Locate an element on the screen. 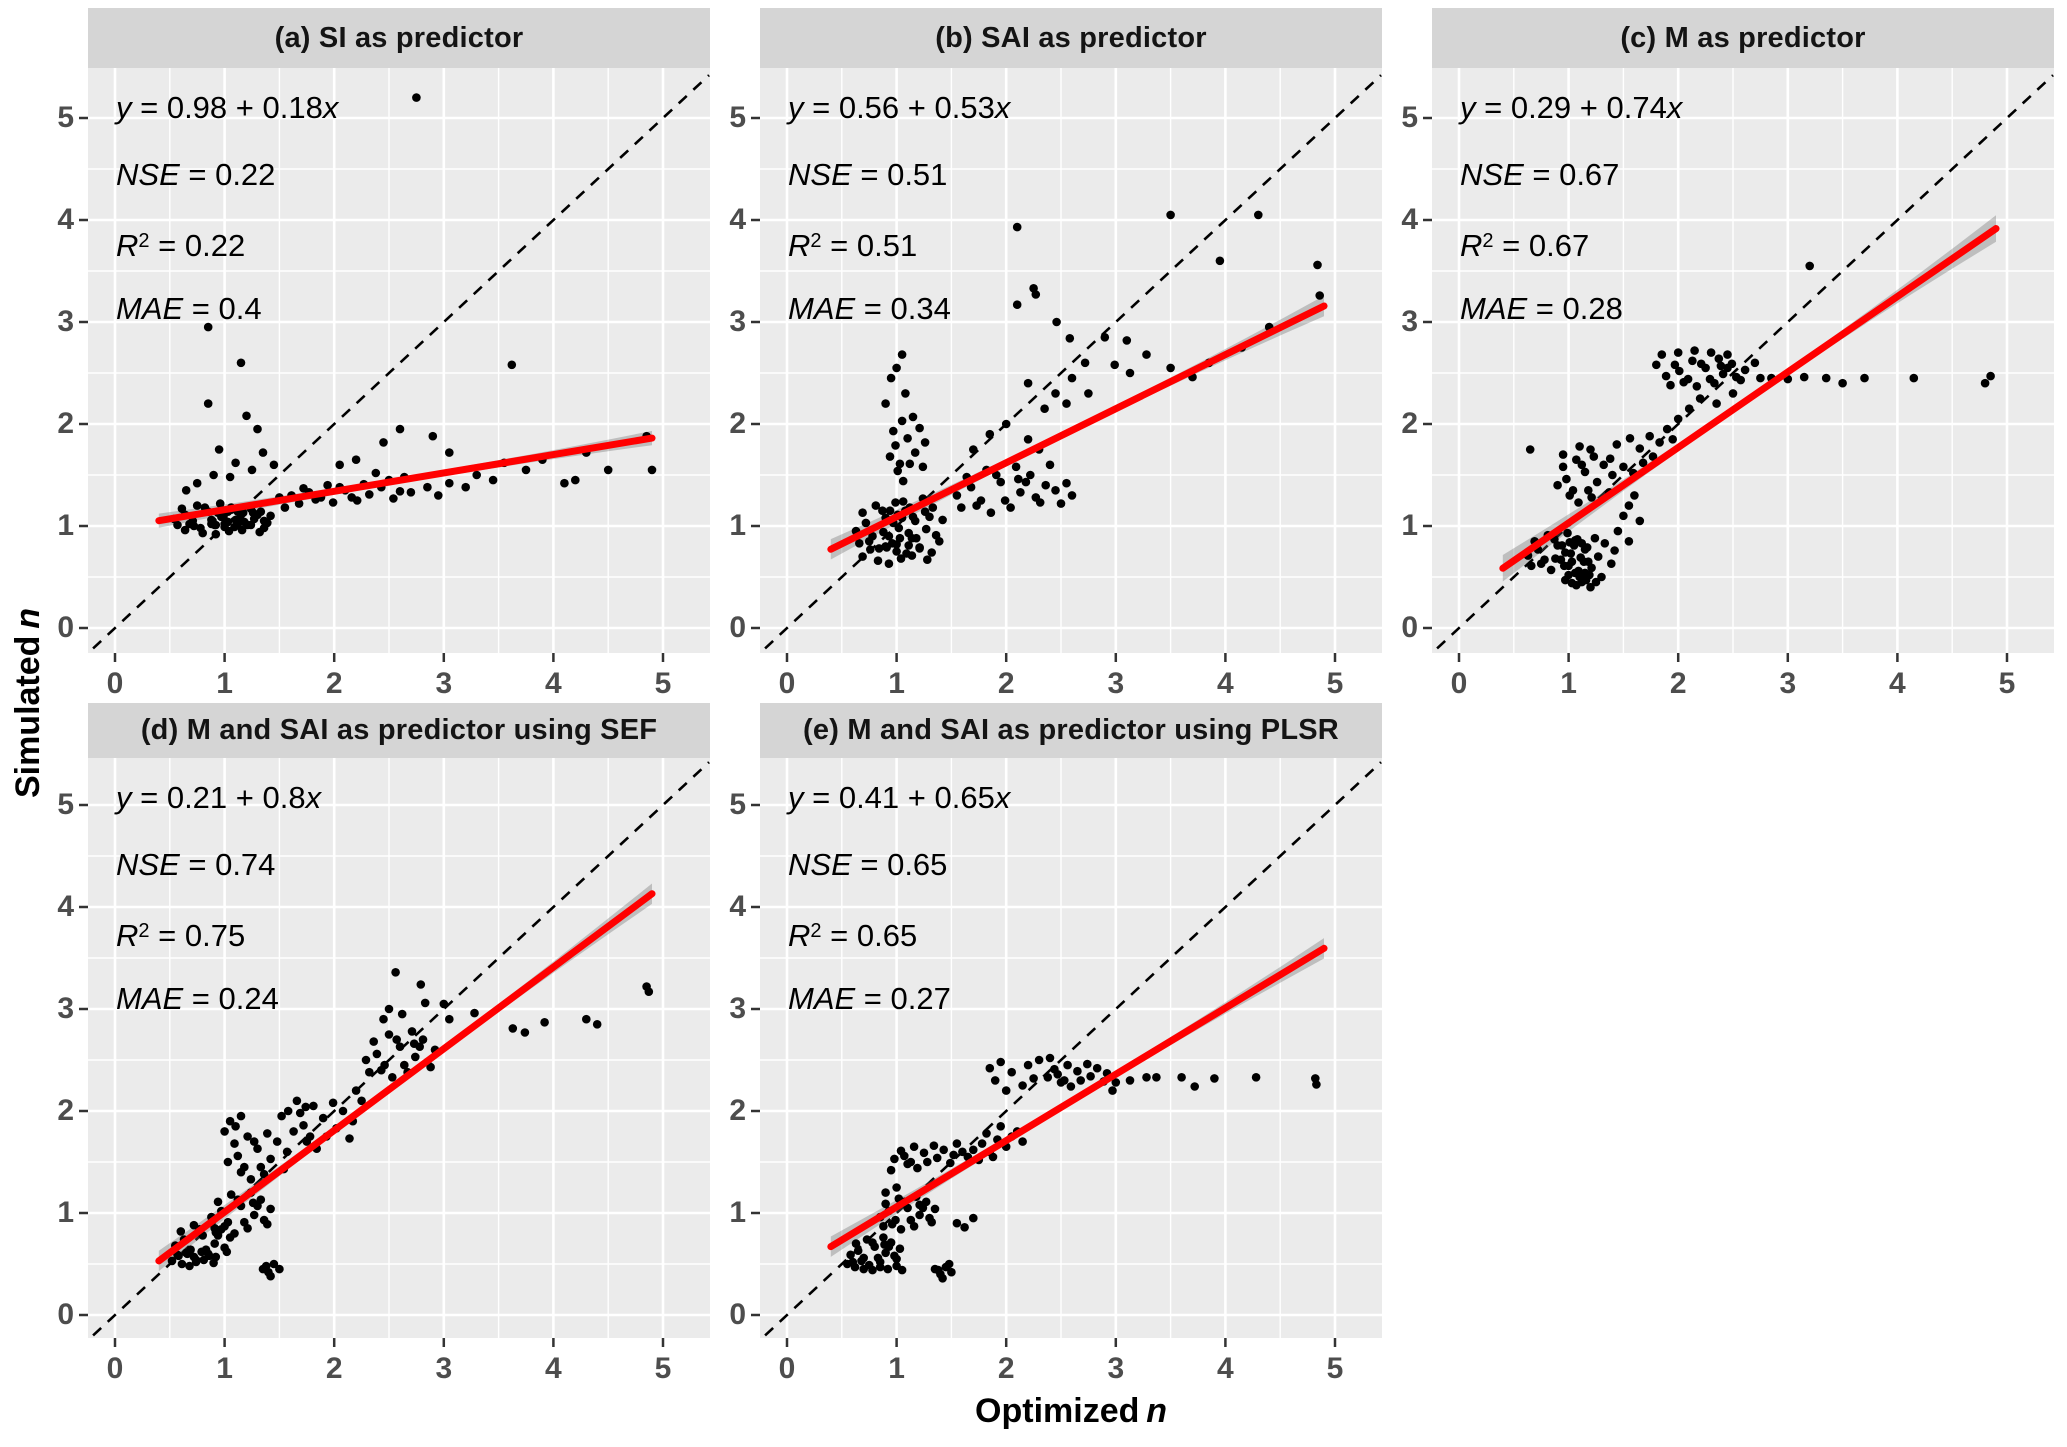 The image size is (2067, 1447). annotation-equation: y = 0.56 + 0.53x is located at coordinates (899, 107).